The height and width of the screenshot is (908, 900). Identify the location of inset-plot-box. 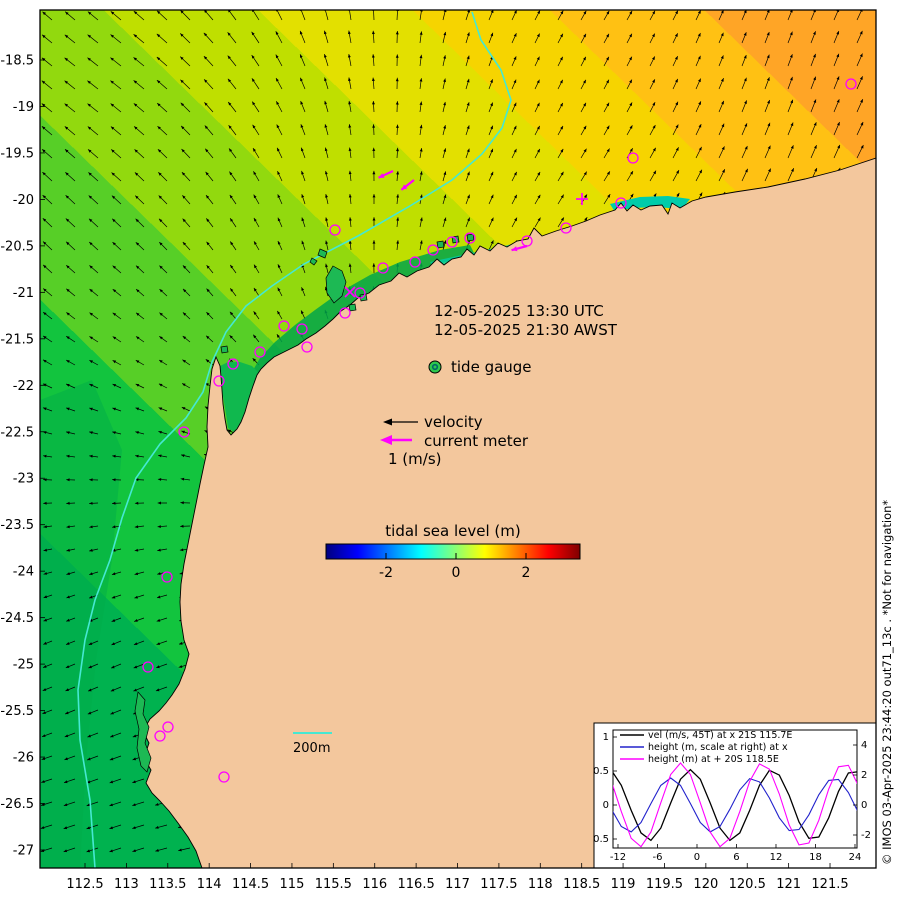
(735, 789).